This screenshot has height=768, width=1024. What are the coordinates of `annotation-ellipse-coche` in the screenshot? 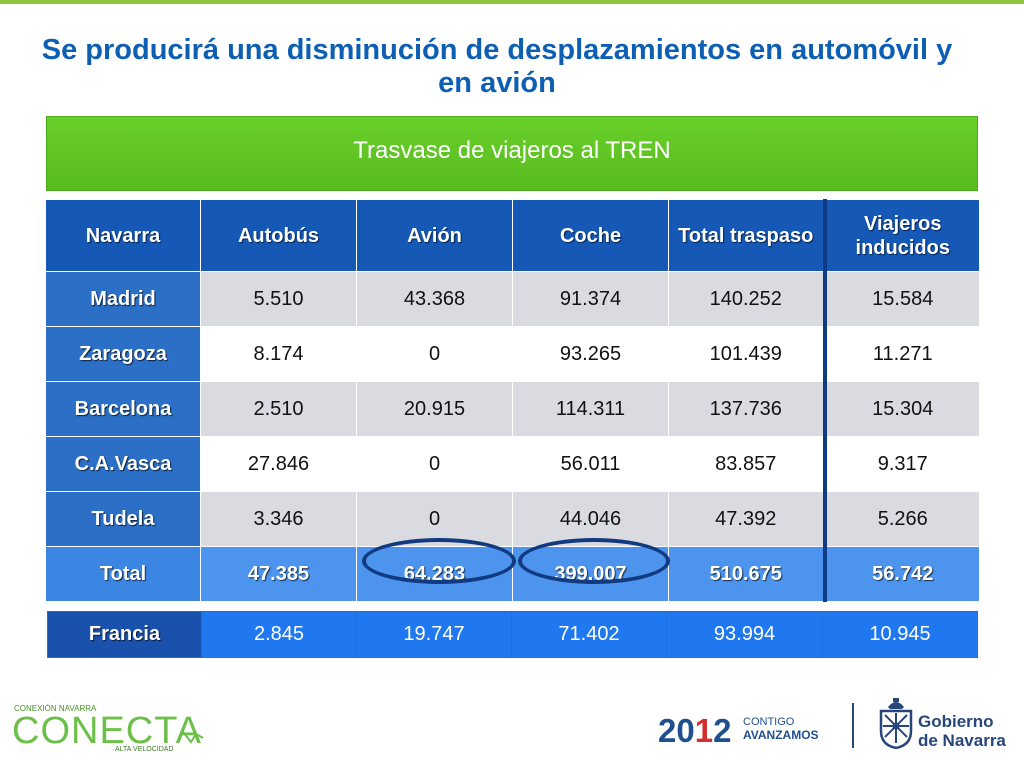 It's located at (594, 561).